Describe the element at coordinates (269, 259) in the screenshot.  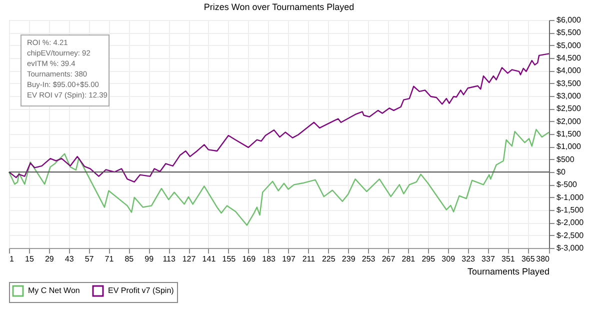
I see `x-tick-label: 183` at that location.